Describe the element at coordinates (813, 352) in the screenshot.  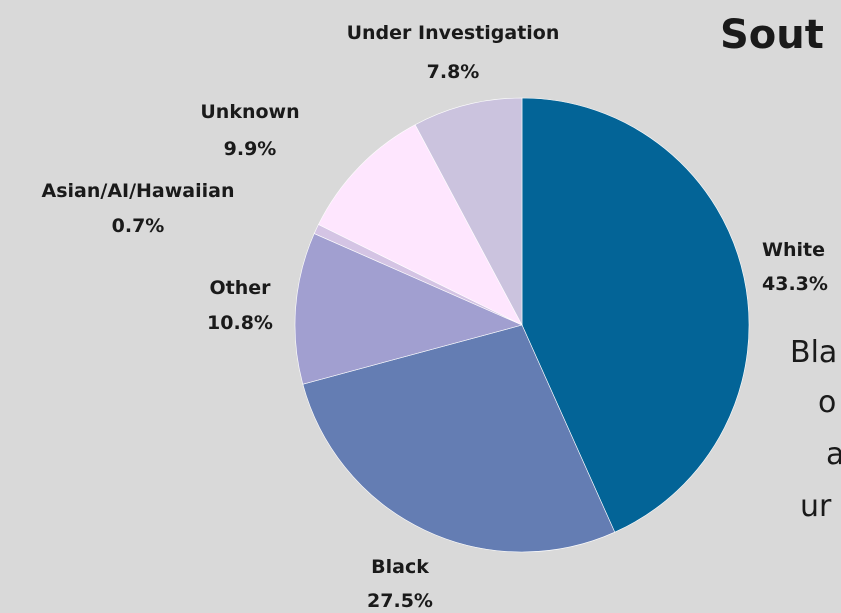
I see `body-text-line-1: Bla` at that location.